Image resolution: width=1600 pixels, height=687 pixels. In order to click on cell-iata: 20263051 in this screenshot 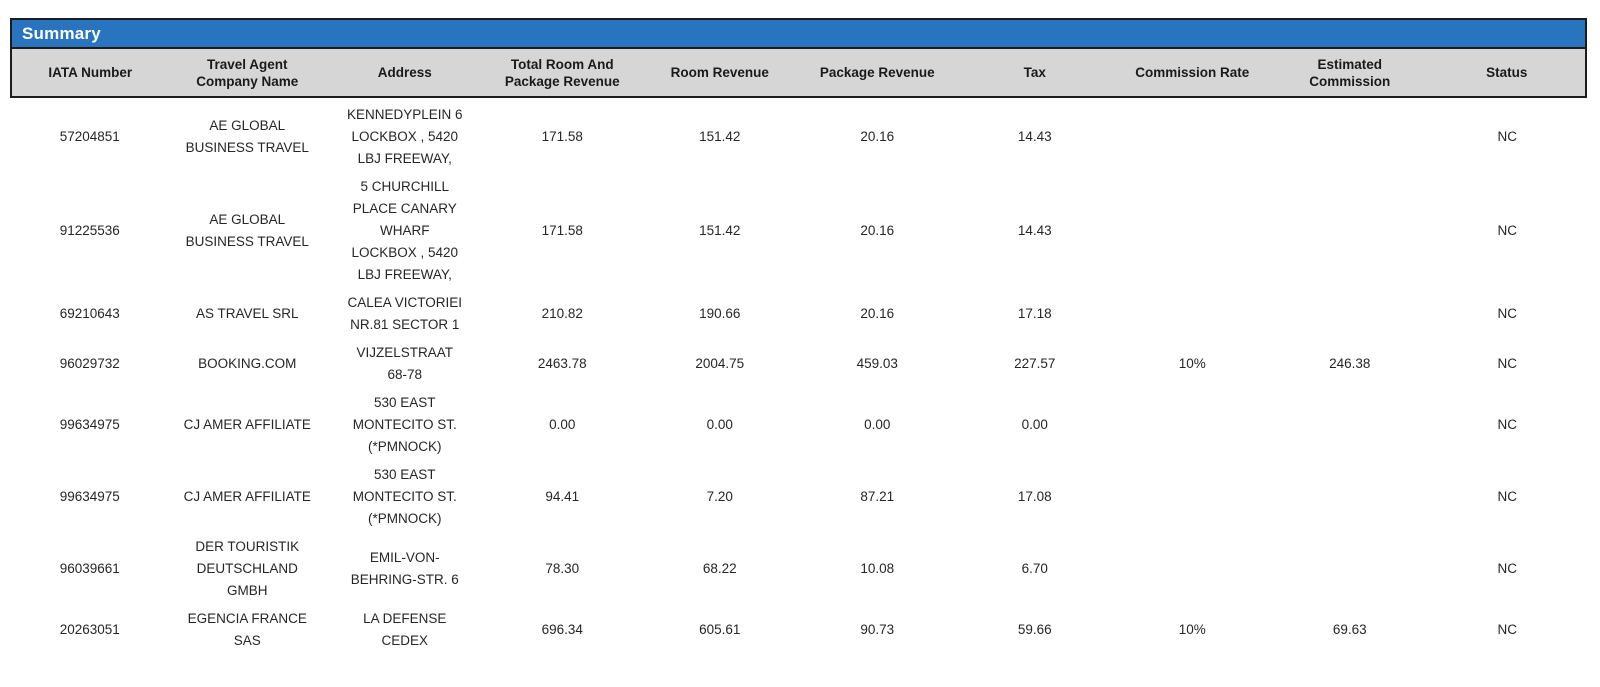, I will do `click(89, 629)`.